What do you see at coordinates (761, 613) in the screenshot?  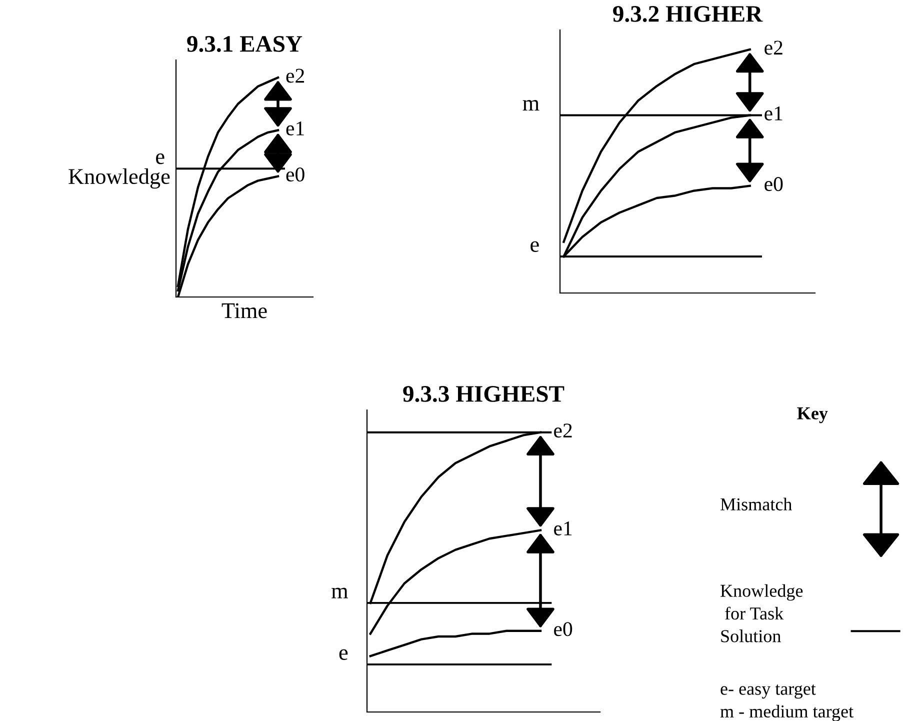 I see `text: Knowledge for Task Solution` at bounding box center [761, 613].